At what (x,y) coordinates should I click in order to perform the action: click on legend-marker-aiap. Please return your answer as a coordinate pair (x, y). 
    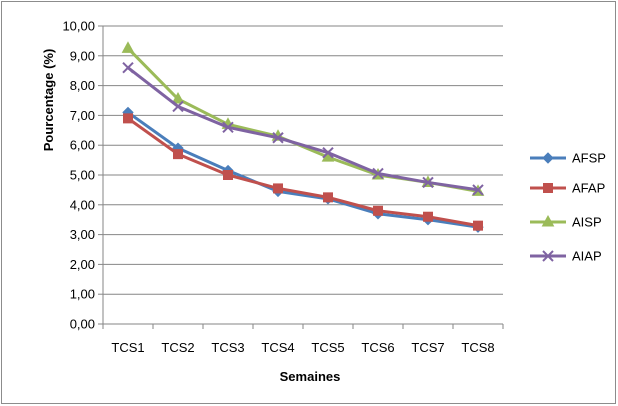
    Looking at the image, I should click on (548, 256).